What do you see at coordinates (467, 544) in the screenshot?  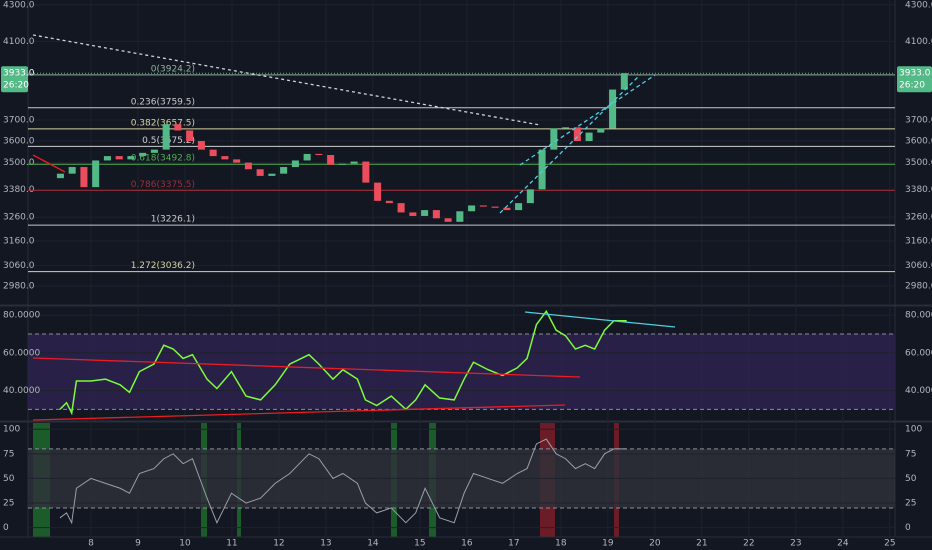 I see `x-tick-label: 16` at bounding box center [467, 544].